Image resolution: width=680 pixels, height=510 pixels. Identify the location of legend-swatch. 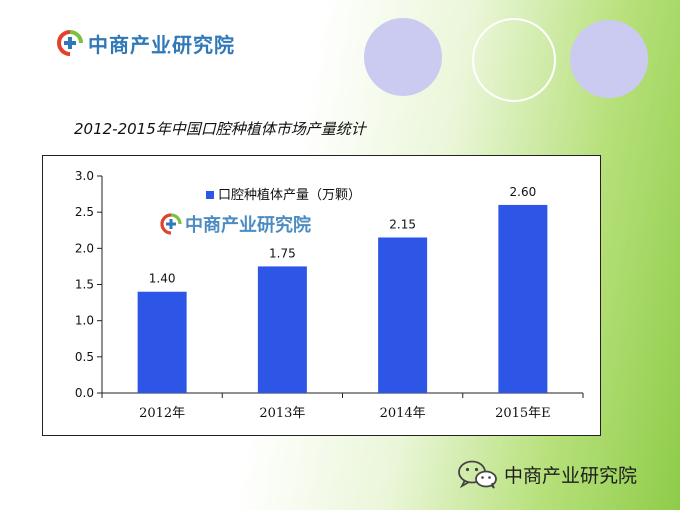
(210, 195).